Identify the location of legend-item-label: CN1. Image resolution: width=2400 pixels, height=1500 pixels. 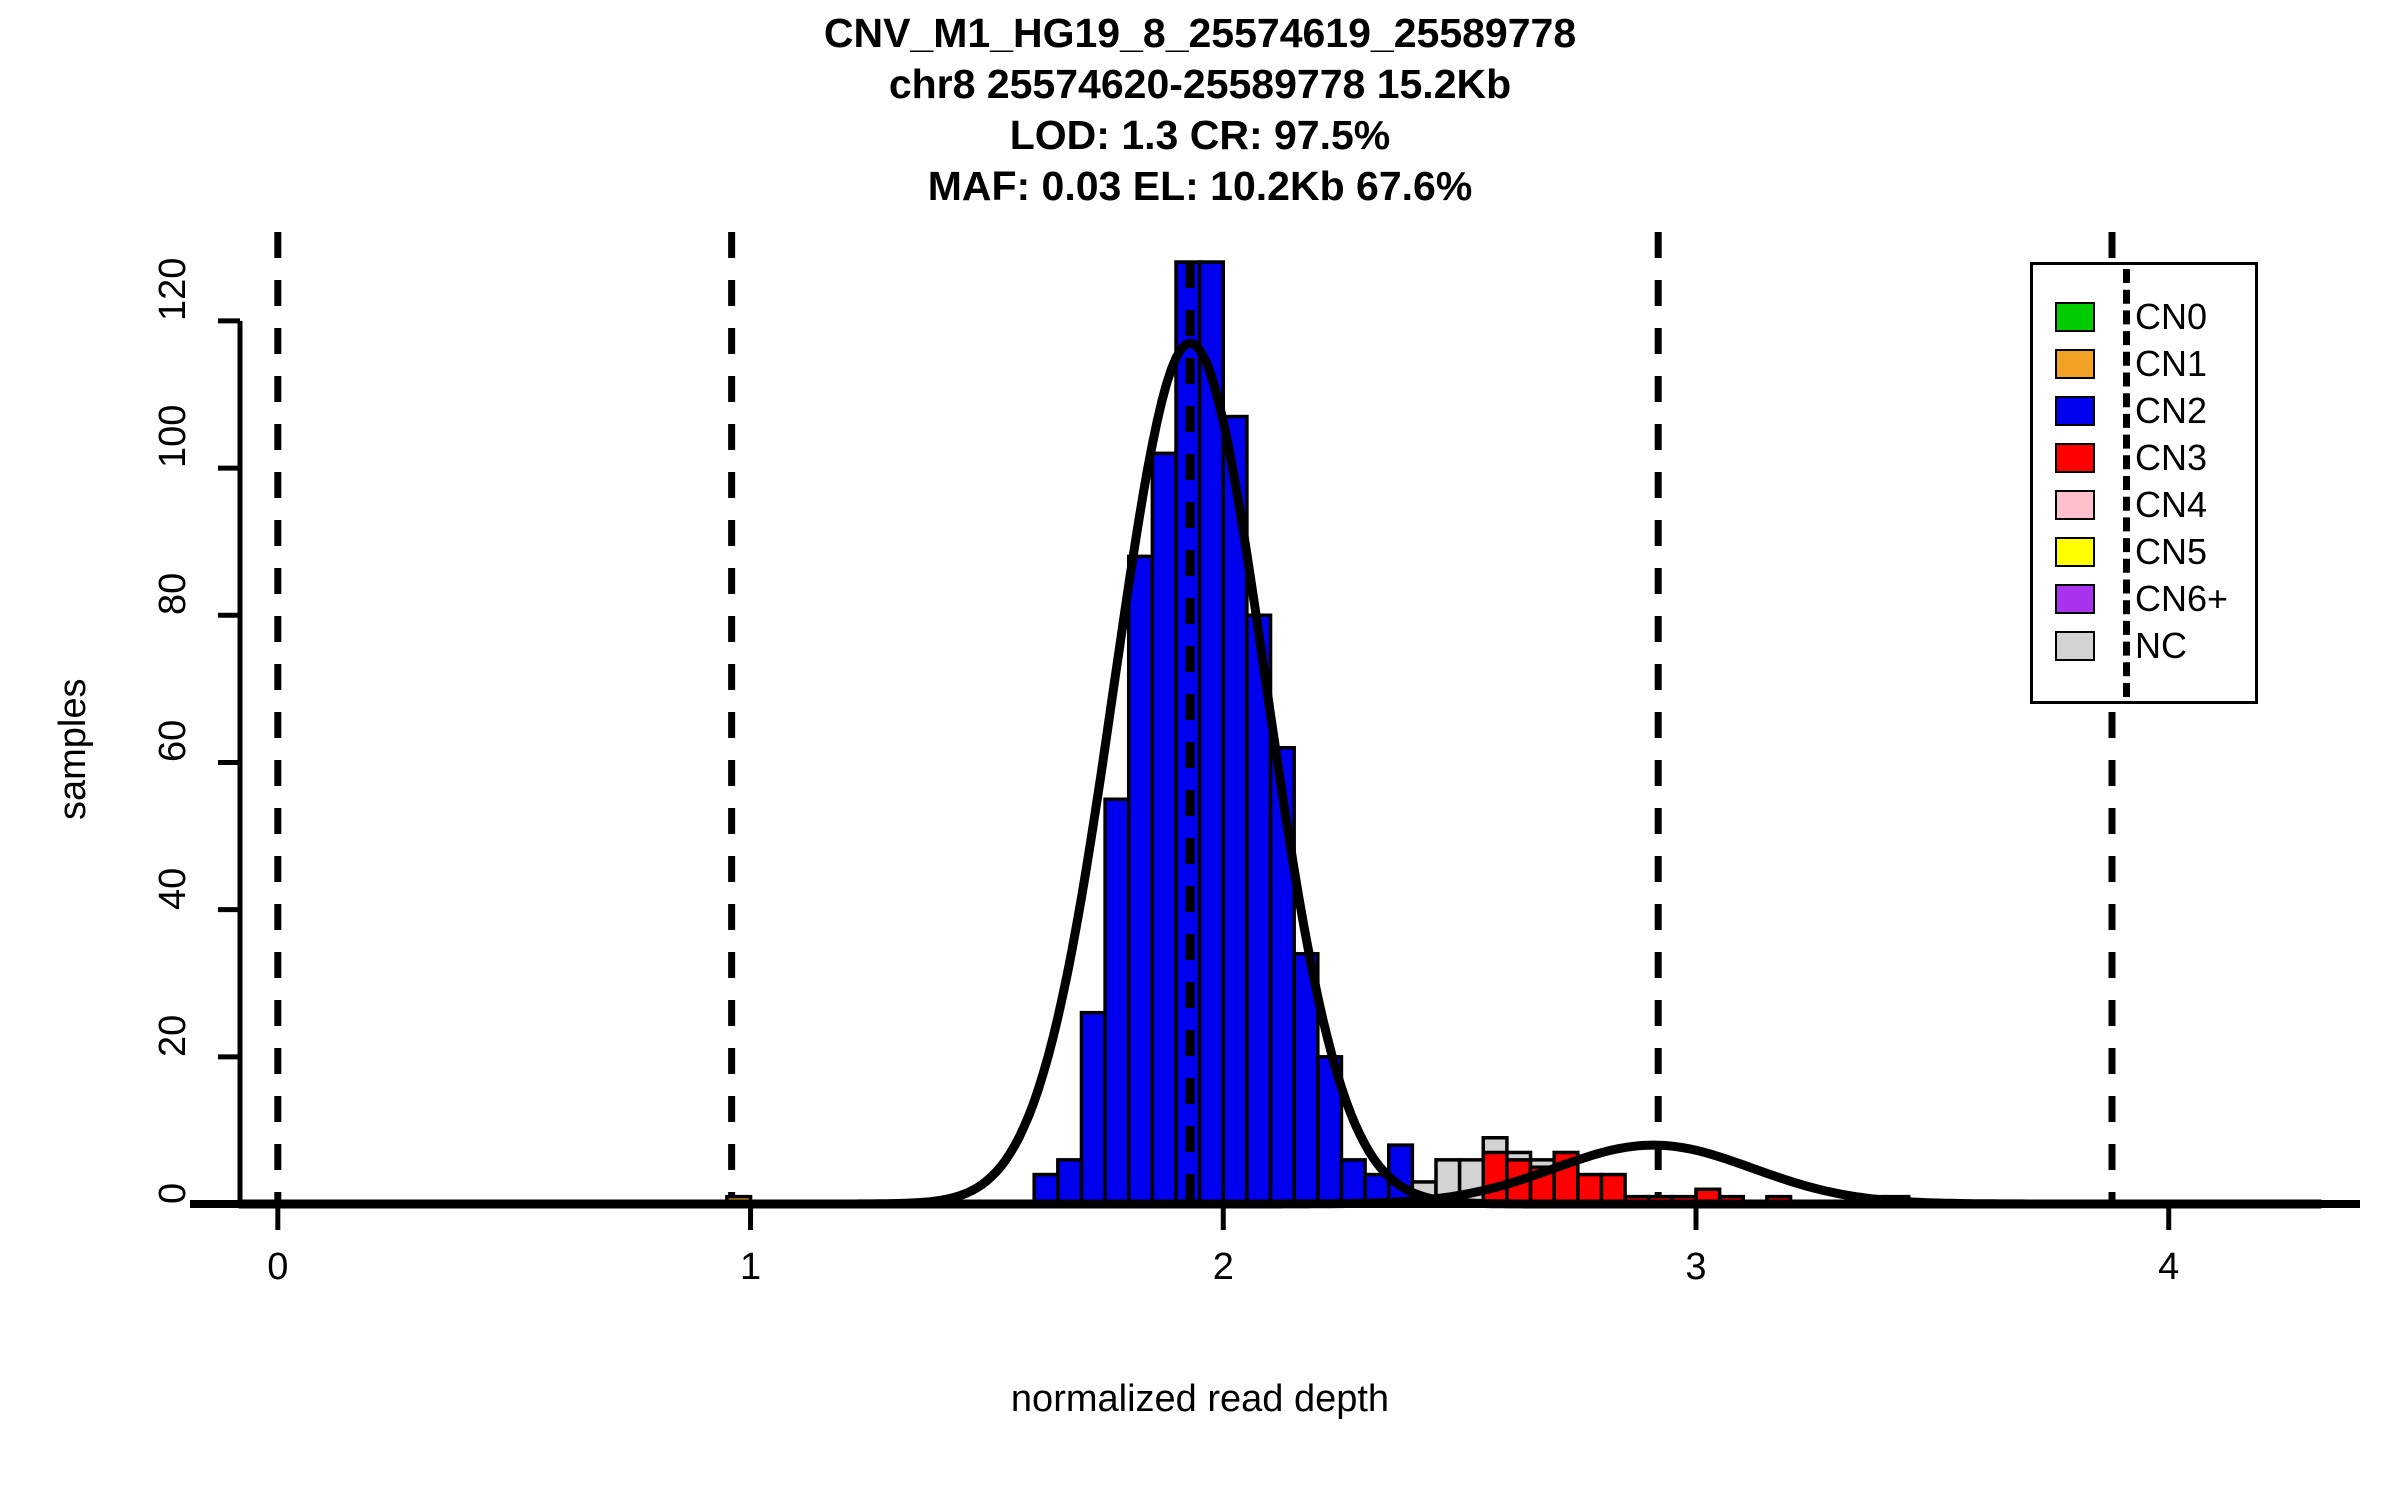
(2171, 363).